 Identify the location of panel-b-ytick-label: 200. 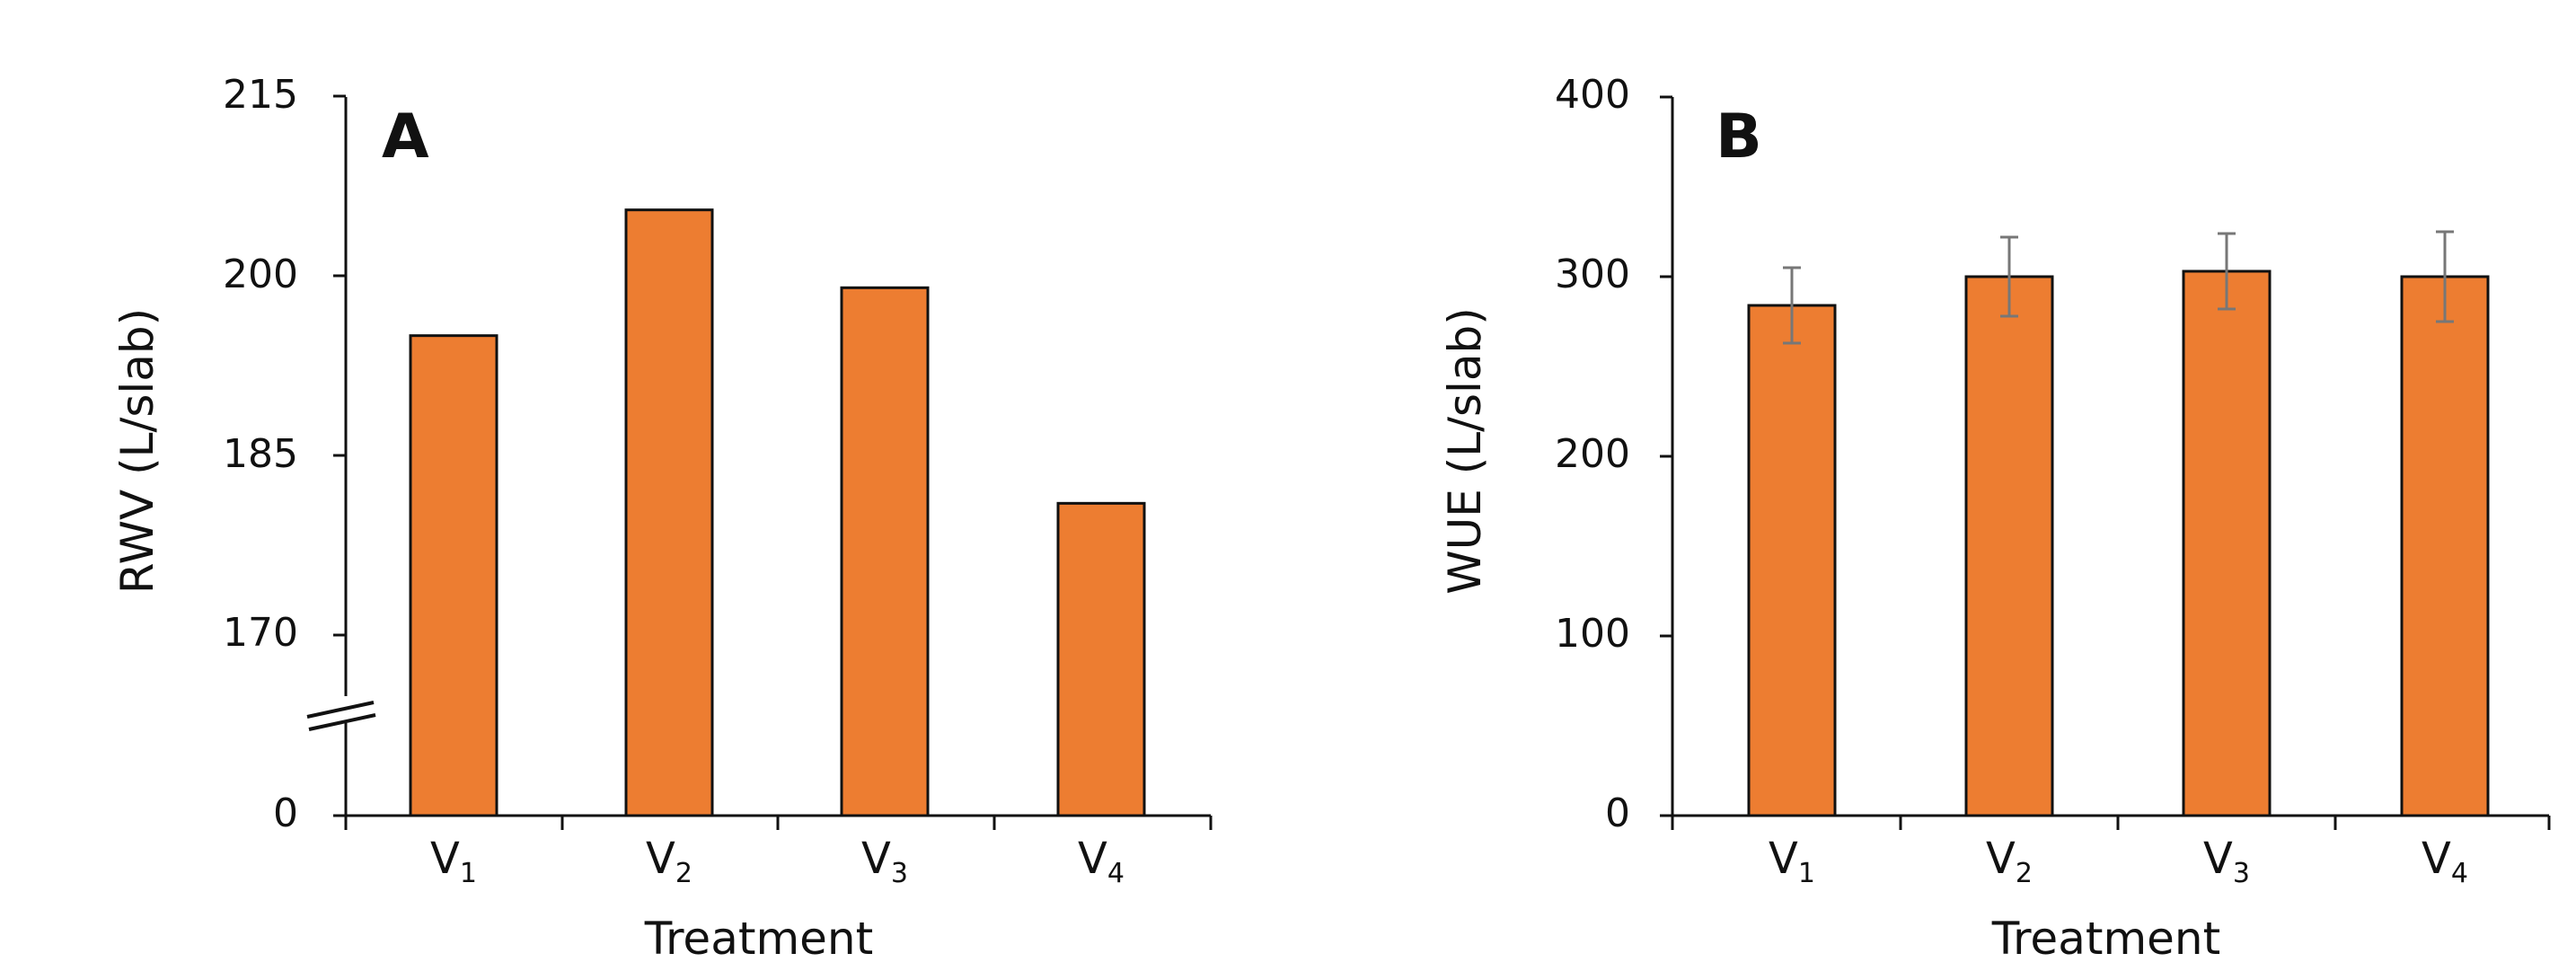
(1592, 454).